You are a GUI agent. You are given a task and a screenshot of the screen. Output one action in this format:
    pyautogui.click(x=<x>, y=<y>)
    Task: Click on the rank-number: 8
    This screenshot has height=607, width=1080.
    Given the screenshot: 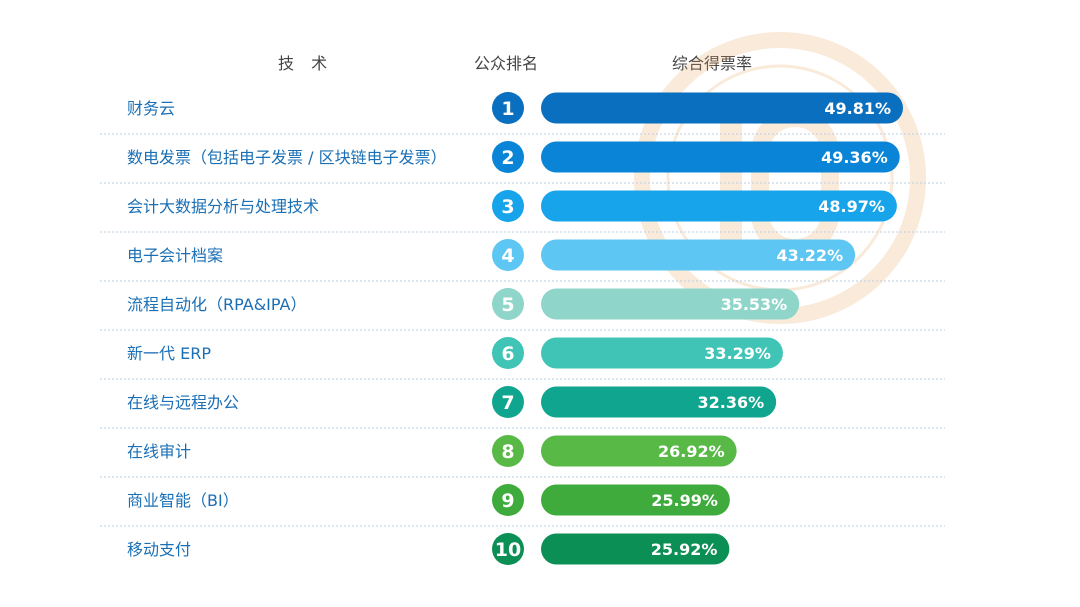 What is the action you would take?
    pyautogui.click(x=507, y=452)
    